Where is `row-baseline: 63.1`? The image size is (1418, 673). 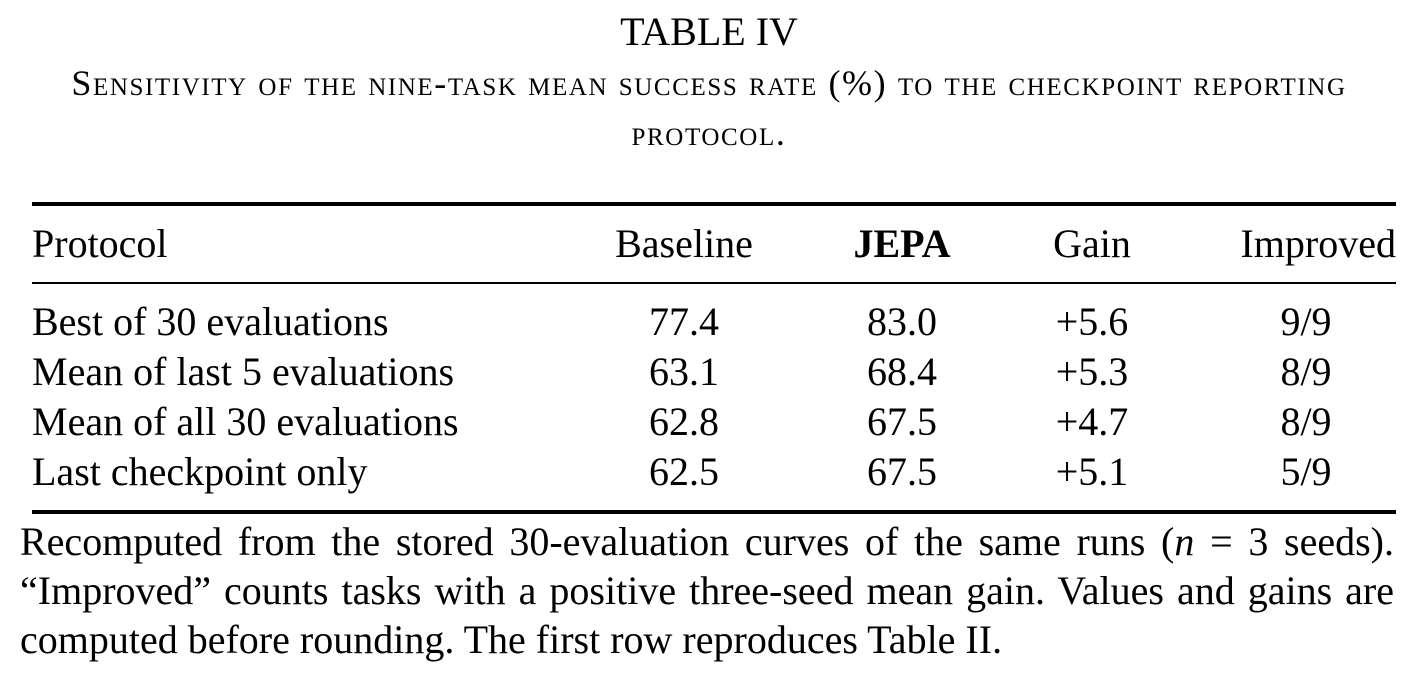
row-baseline: 63.1 is located at coordinates (684, 371).